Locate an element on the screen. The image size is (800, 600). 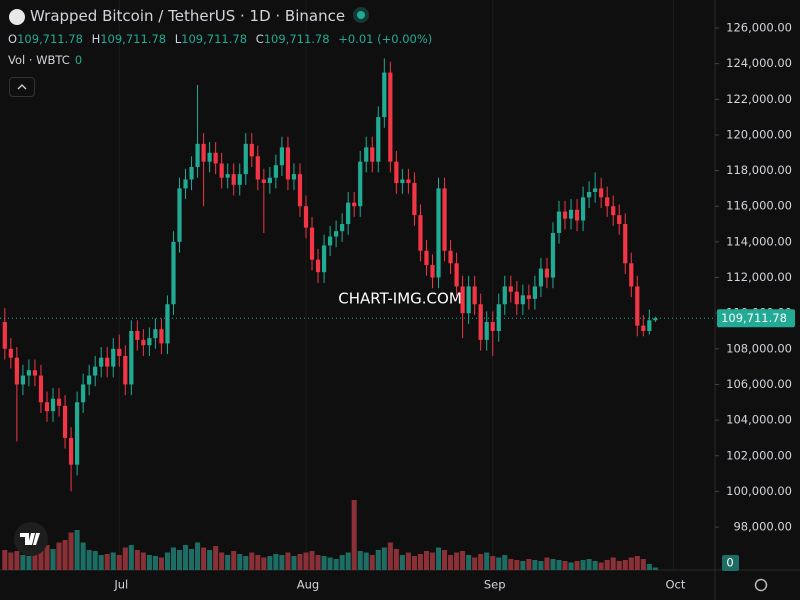
y-tick-label: 112,000.00 is located at coordinates (759, 277).